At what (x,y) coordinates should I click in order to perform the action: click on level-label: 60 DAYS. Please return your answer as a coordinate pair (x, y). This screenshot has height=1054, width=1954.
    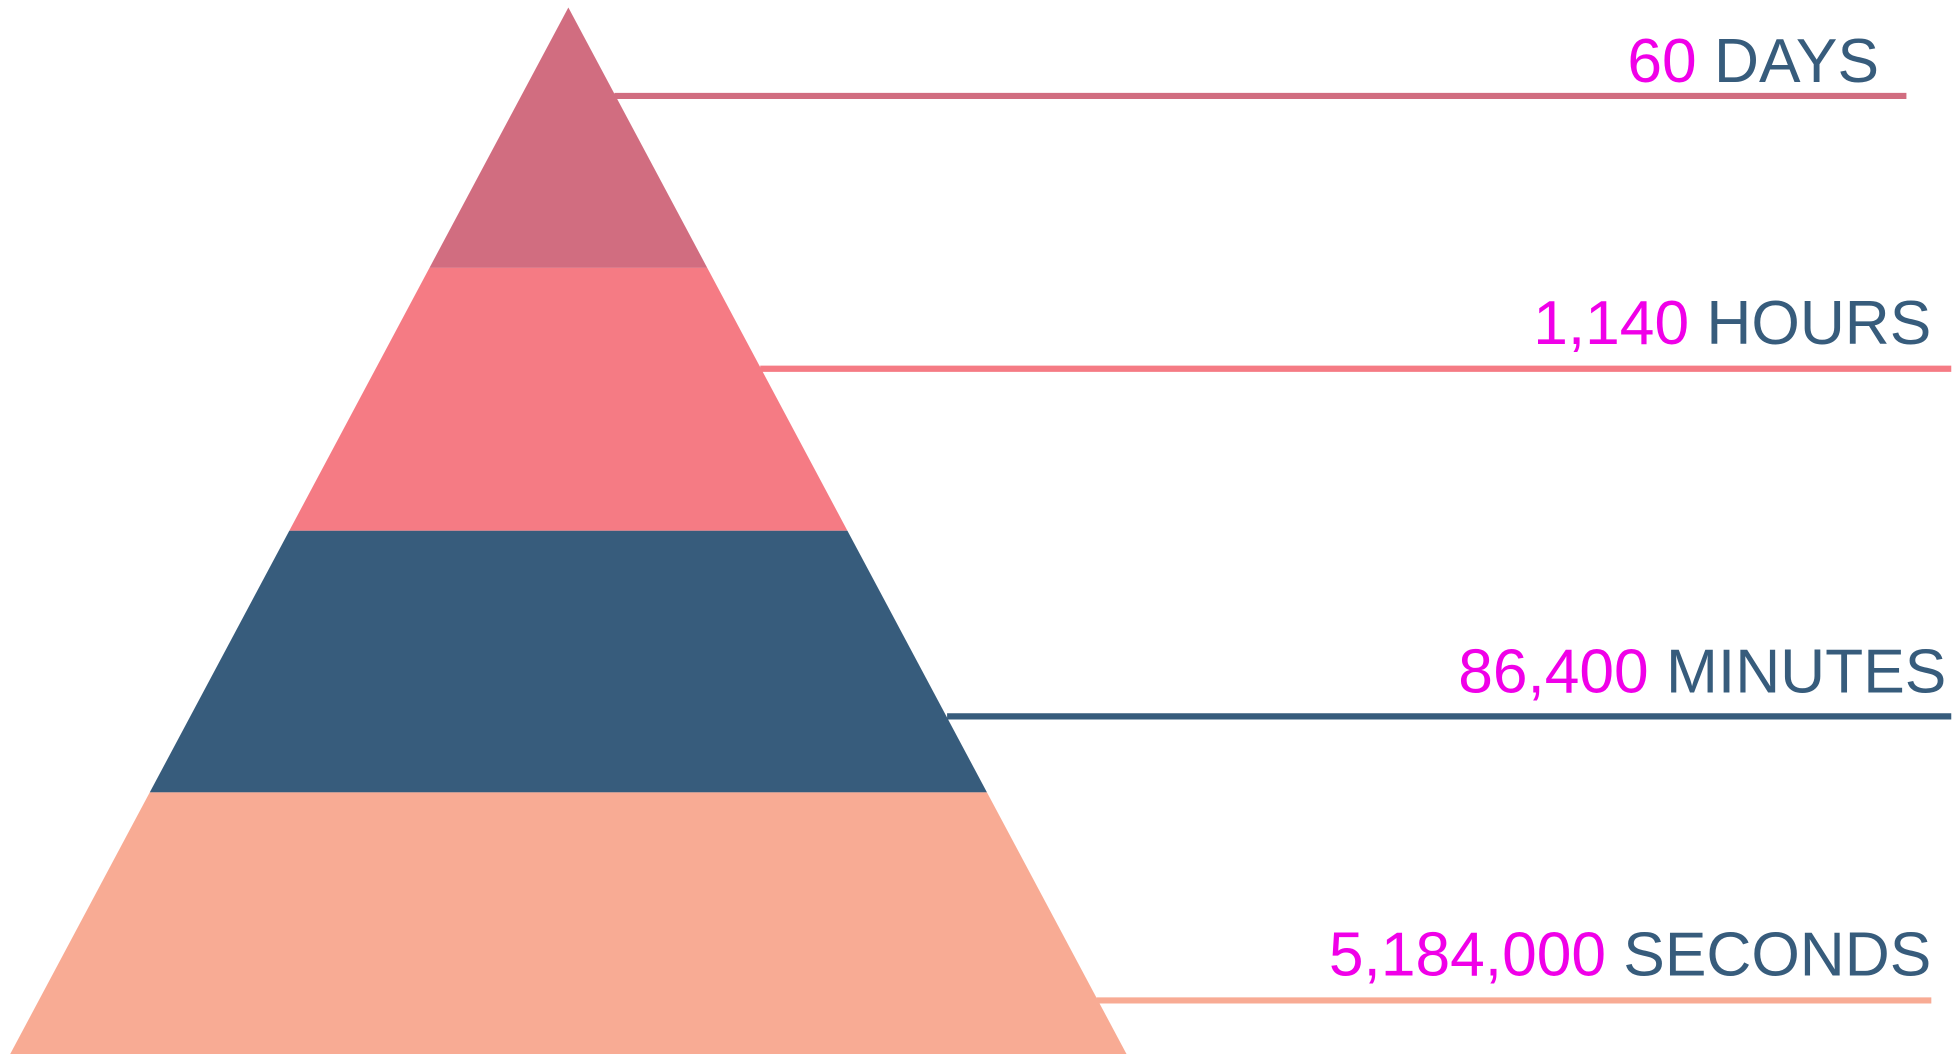
    Looking at the image, I should click on (1753, 61).